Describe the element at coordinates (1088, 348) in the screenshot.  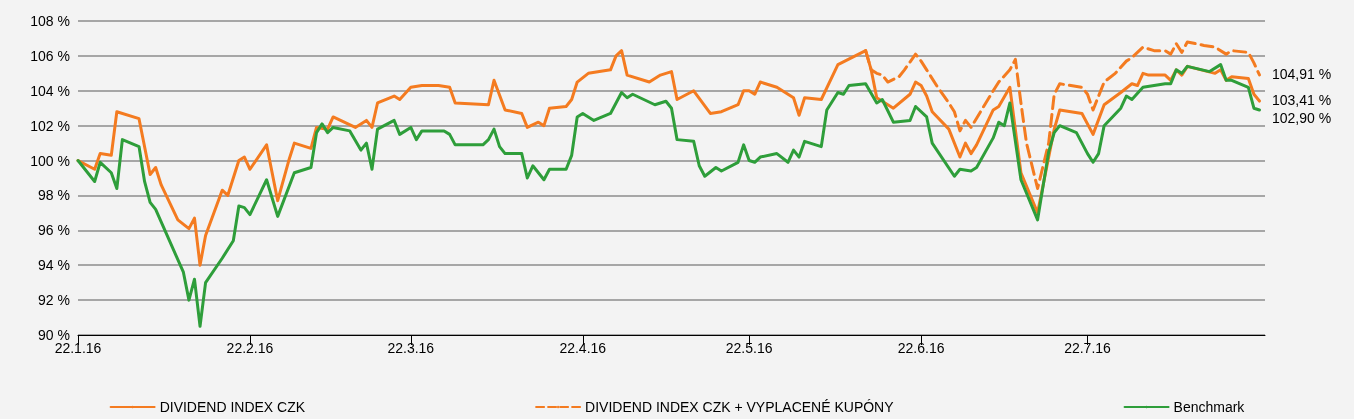
I see `x-tick-label: 22.7.16` at that location.